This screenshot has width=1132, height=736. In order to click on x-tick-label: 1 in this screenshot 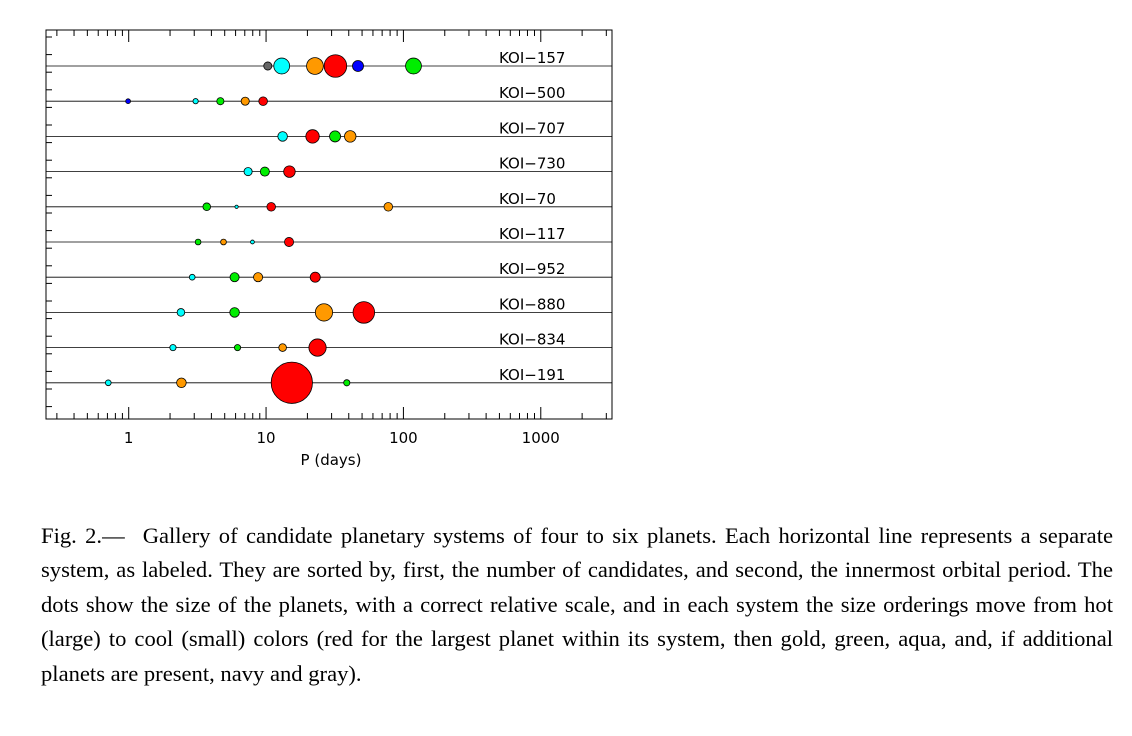, I will do `click(129, 438)`.